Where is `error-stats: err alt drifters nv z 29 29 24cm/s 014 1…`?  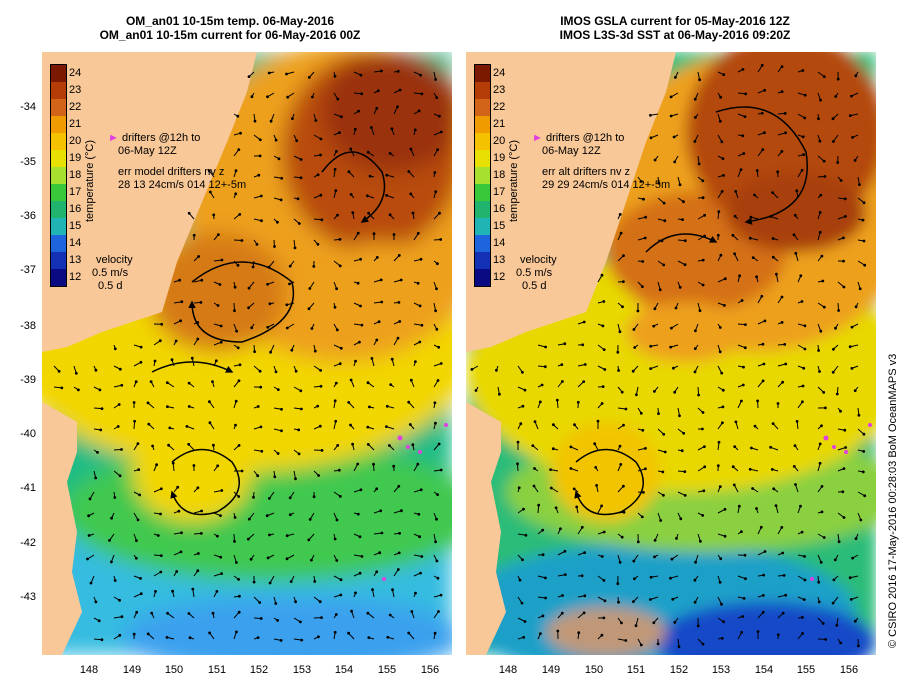
error-stats: err alt drifters nv z 29 29 24cm/s 014 1… is located at coordinates (606, 179).